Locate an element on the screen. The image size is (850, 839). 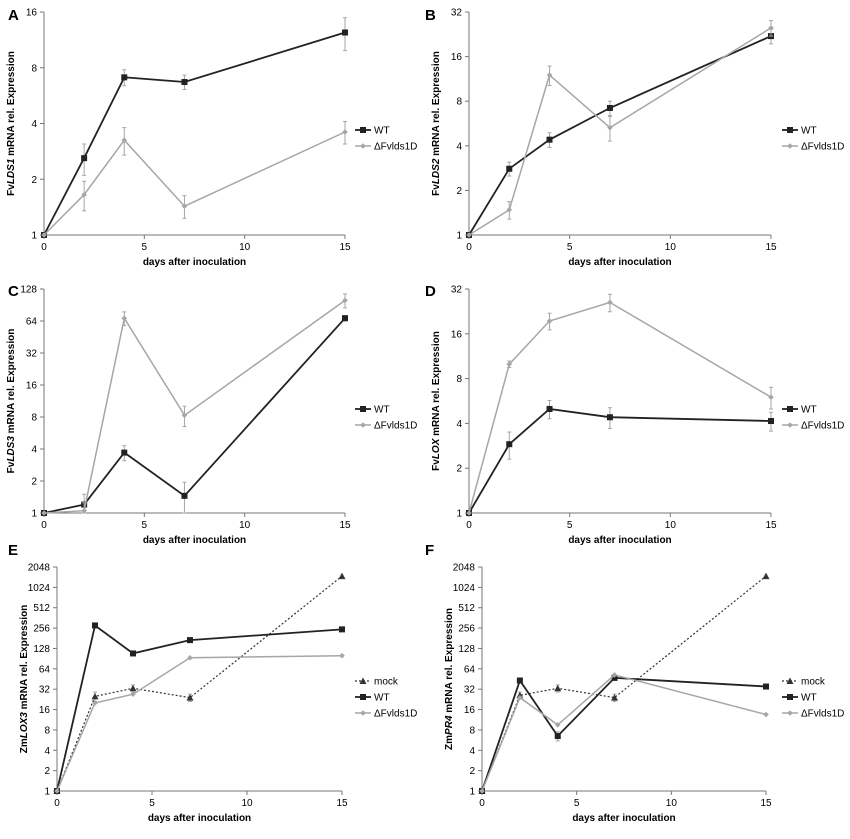
y-axis-label: ZmLOX3 mRNA rel. Expression is located at coordinates (24, 679).